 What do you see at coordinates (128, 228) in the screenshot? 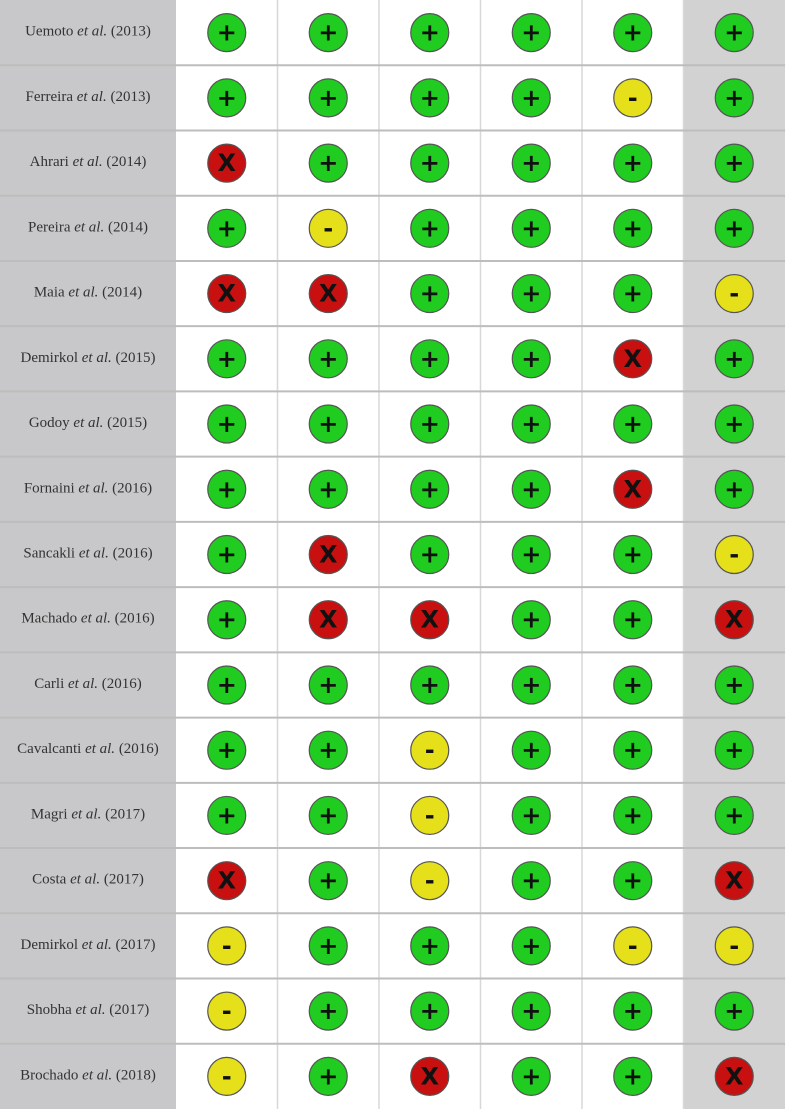
I see `year: (2014)` at bounding box center [128, 228].